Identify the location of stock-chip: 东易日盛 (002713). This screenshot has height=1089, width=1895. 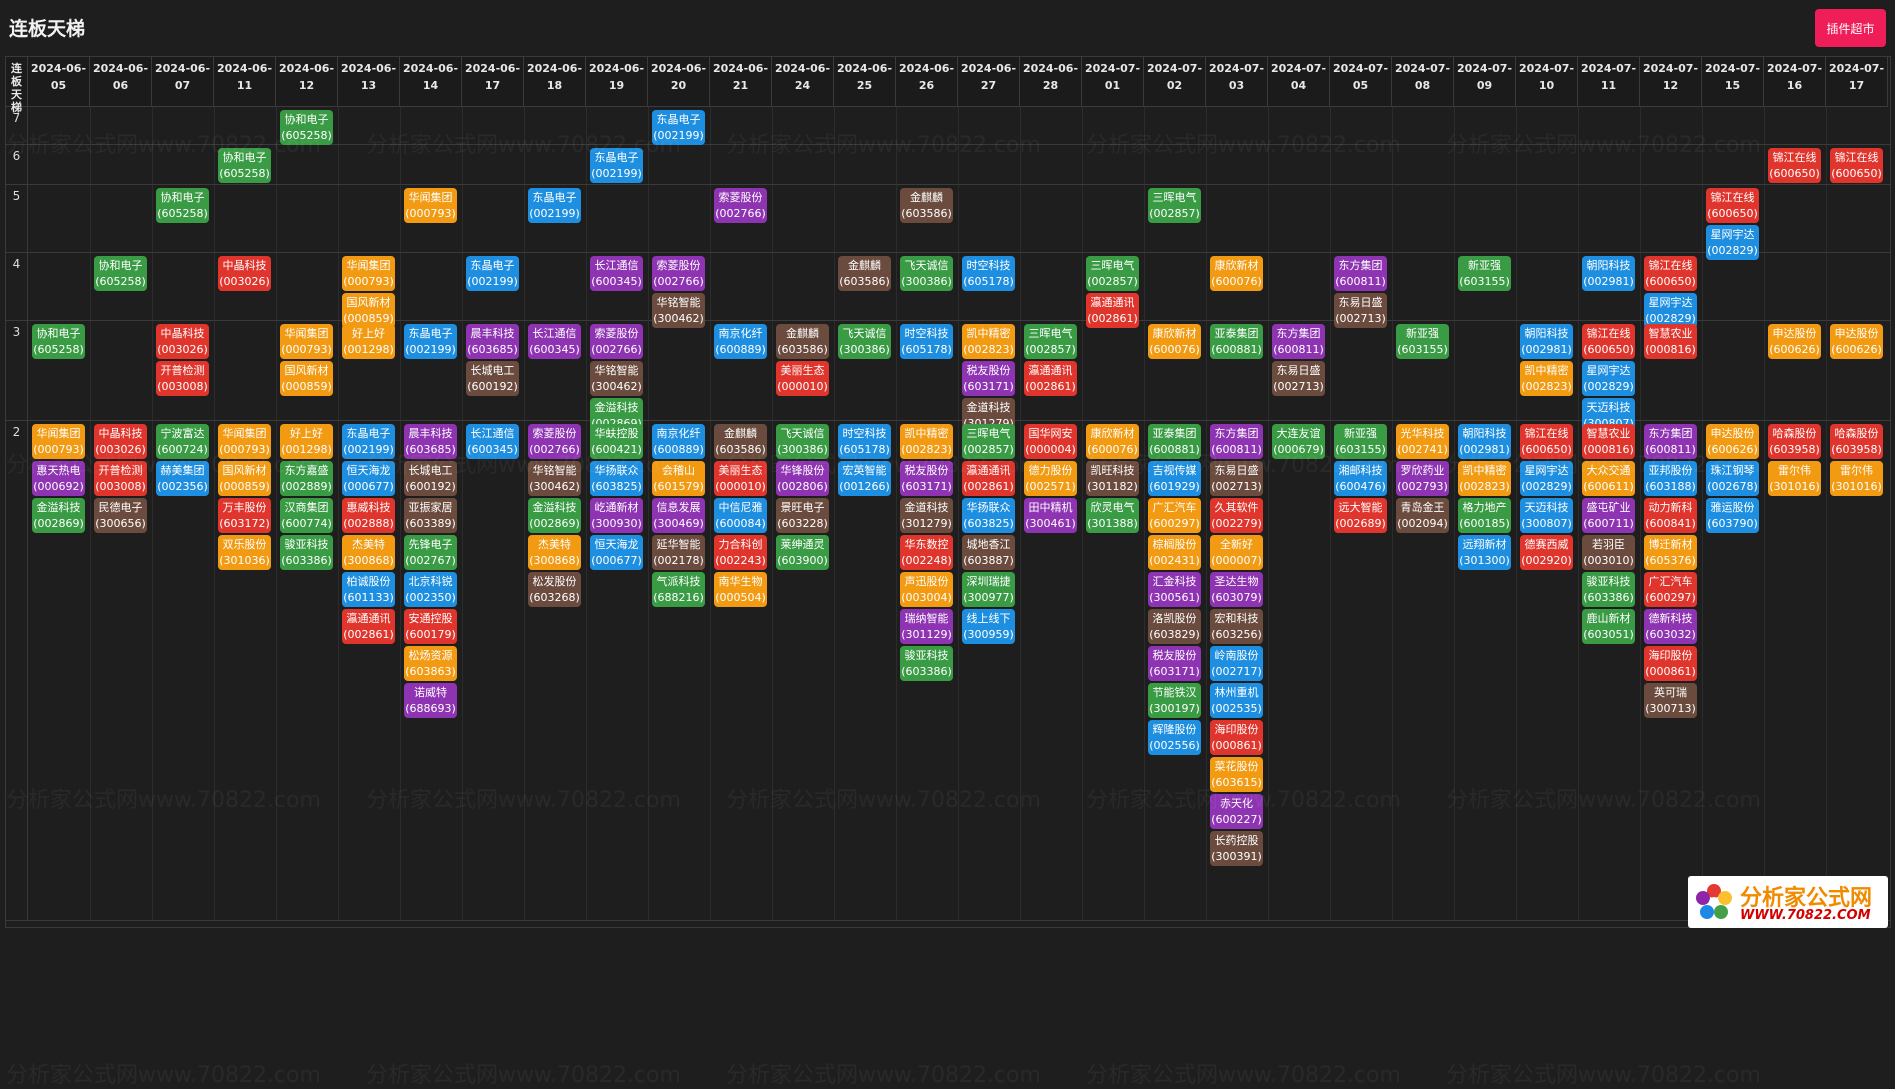
(1360, 310).